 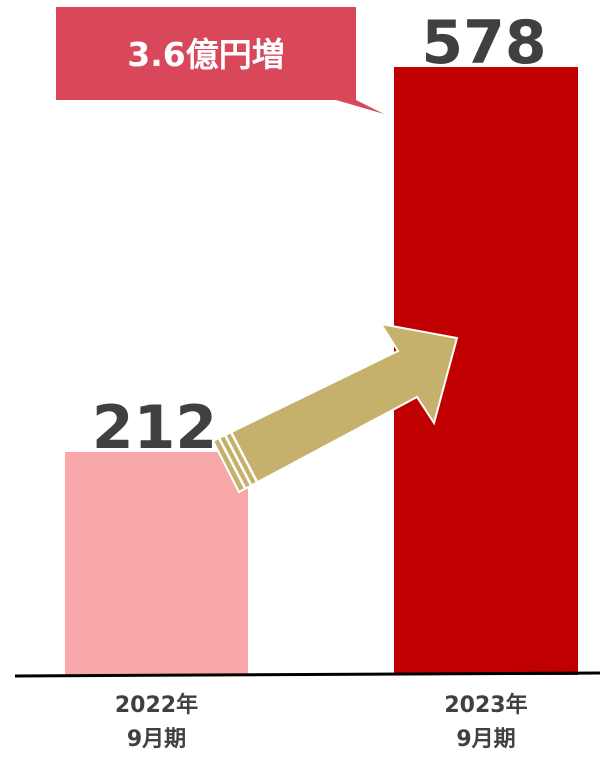 What do you see at coordinates (485, 739) in the screenshot?
I see `tick-label-2023-period: 9月期` at bounding box center [485, 739].